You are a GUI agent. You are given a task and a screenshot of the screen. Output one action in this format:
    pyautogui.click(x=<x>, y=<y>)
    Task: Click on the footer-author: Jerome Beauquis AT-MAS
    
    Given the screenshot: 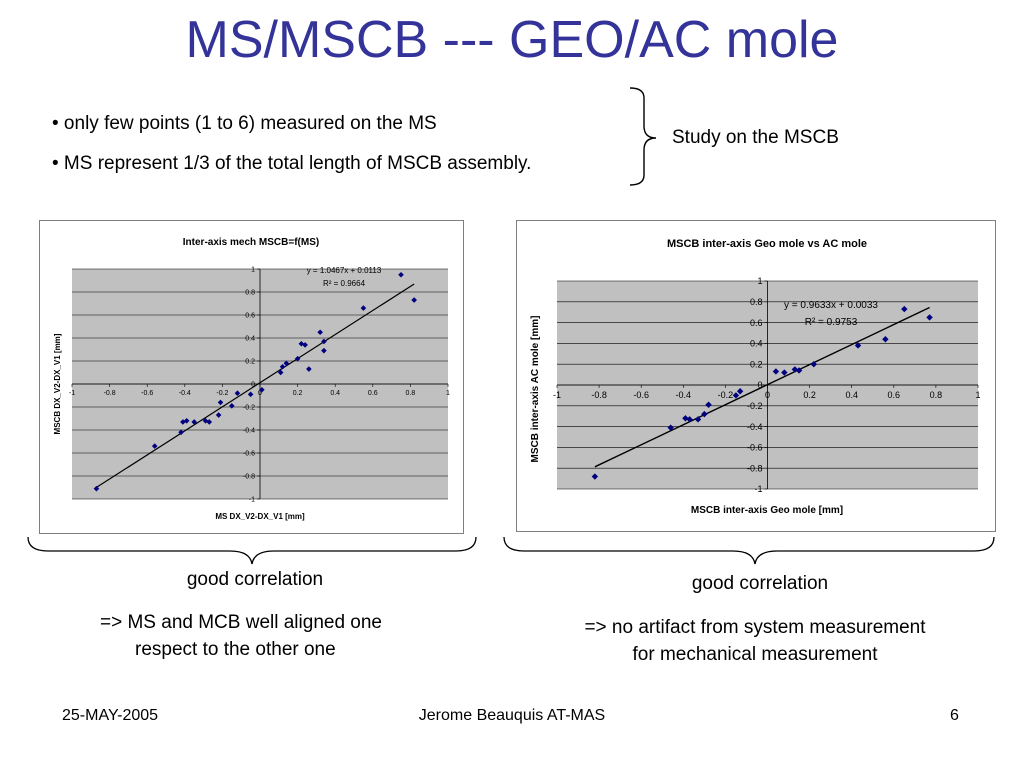 What is the action you would take?
    pyautogui.click(x=512, y=715)
    